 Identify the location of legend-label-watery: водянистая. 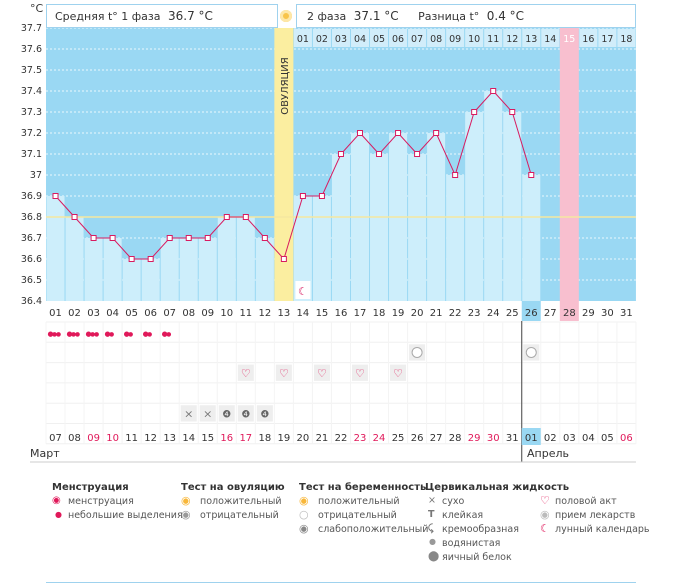
(471, 543).